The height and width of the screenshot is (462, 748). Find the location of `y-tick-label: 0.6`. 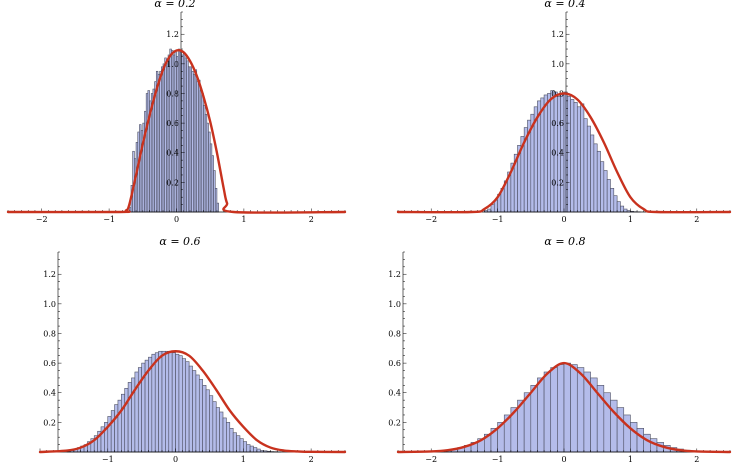

y-tick-label: 0.6 is located at coordinates (172, 123).